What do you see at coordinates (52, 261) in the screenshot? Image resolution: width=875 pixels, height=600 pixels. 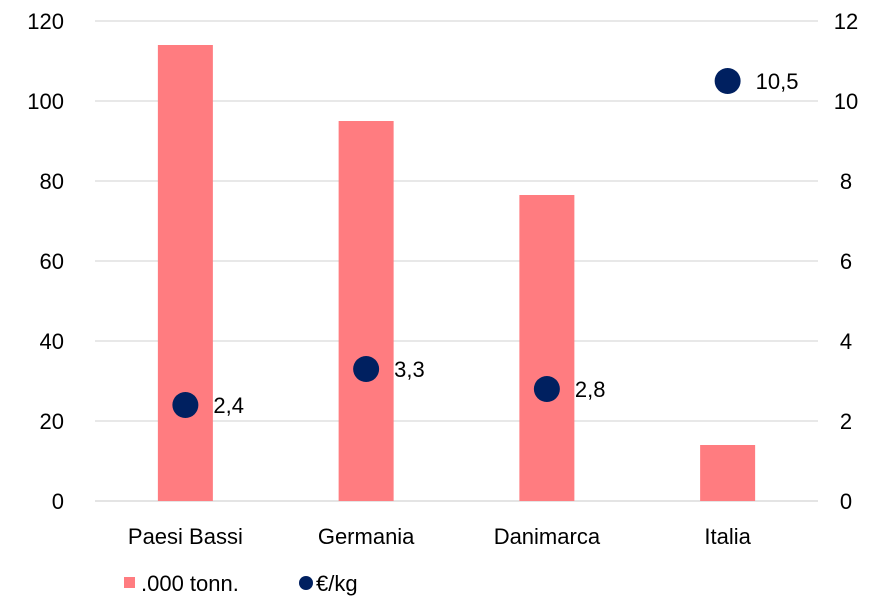 I see `y-left-tick-label: 60` at bounding box center [52, 261].